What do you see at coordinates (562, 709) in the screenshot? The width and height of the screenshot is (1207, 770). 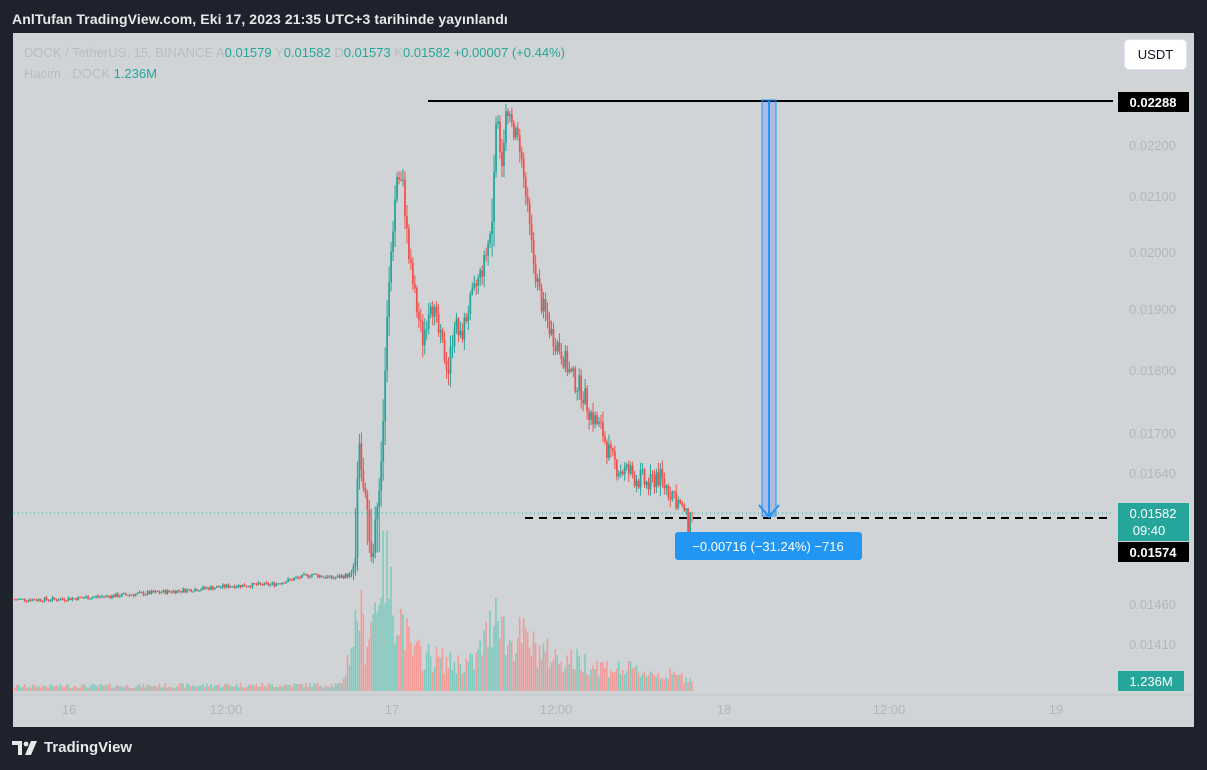 I see `x-axis: 16 12:00 17 12:00 18 12:00 19` at bounding box center [562, 709].